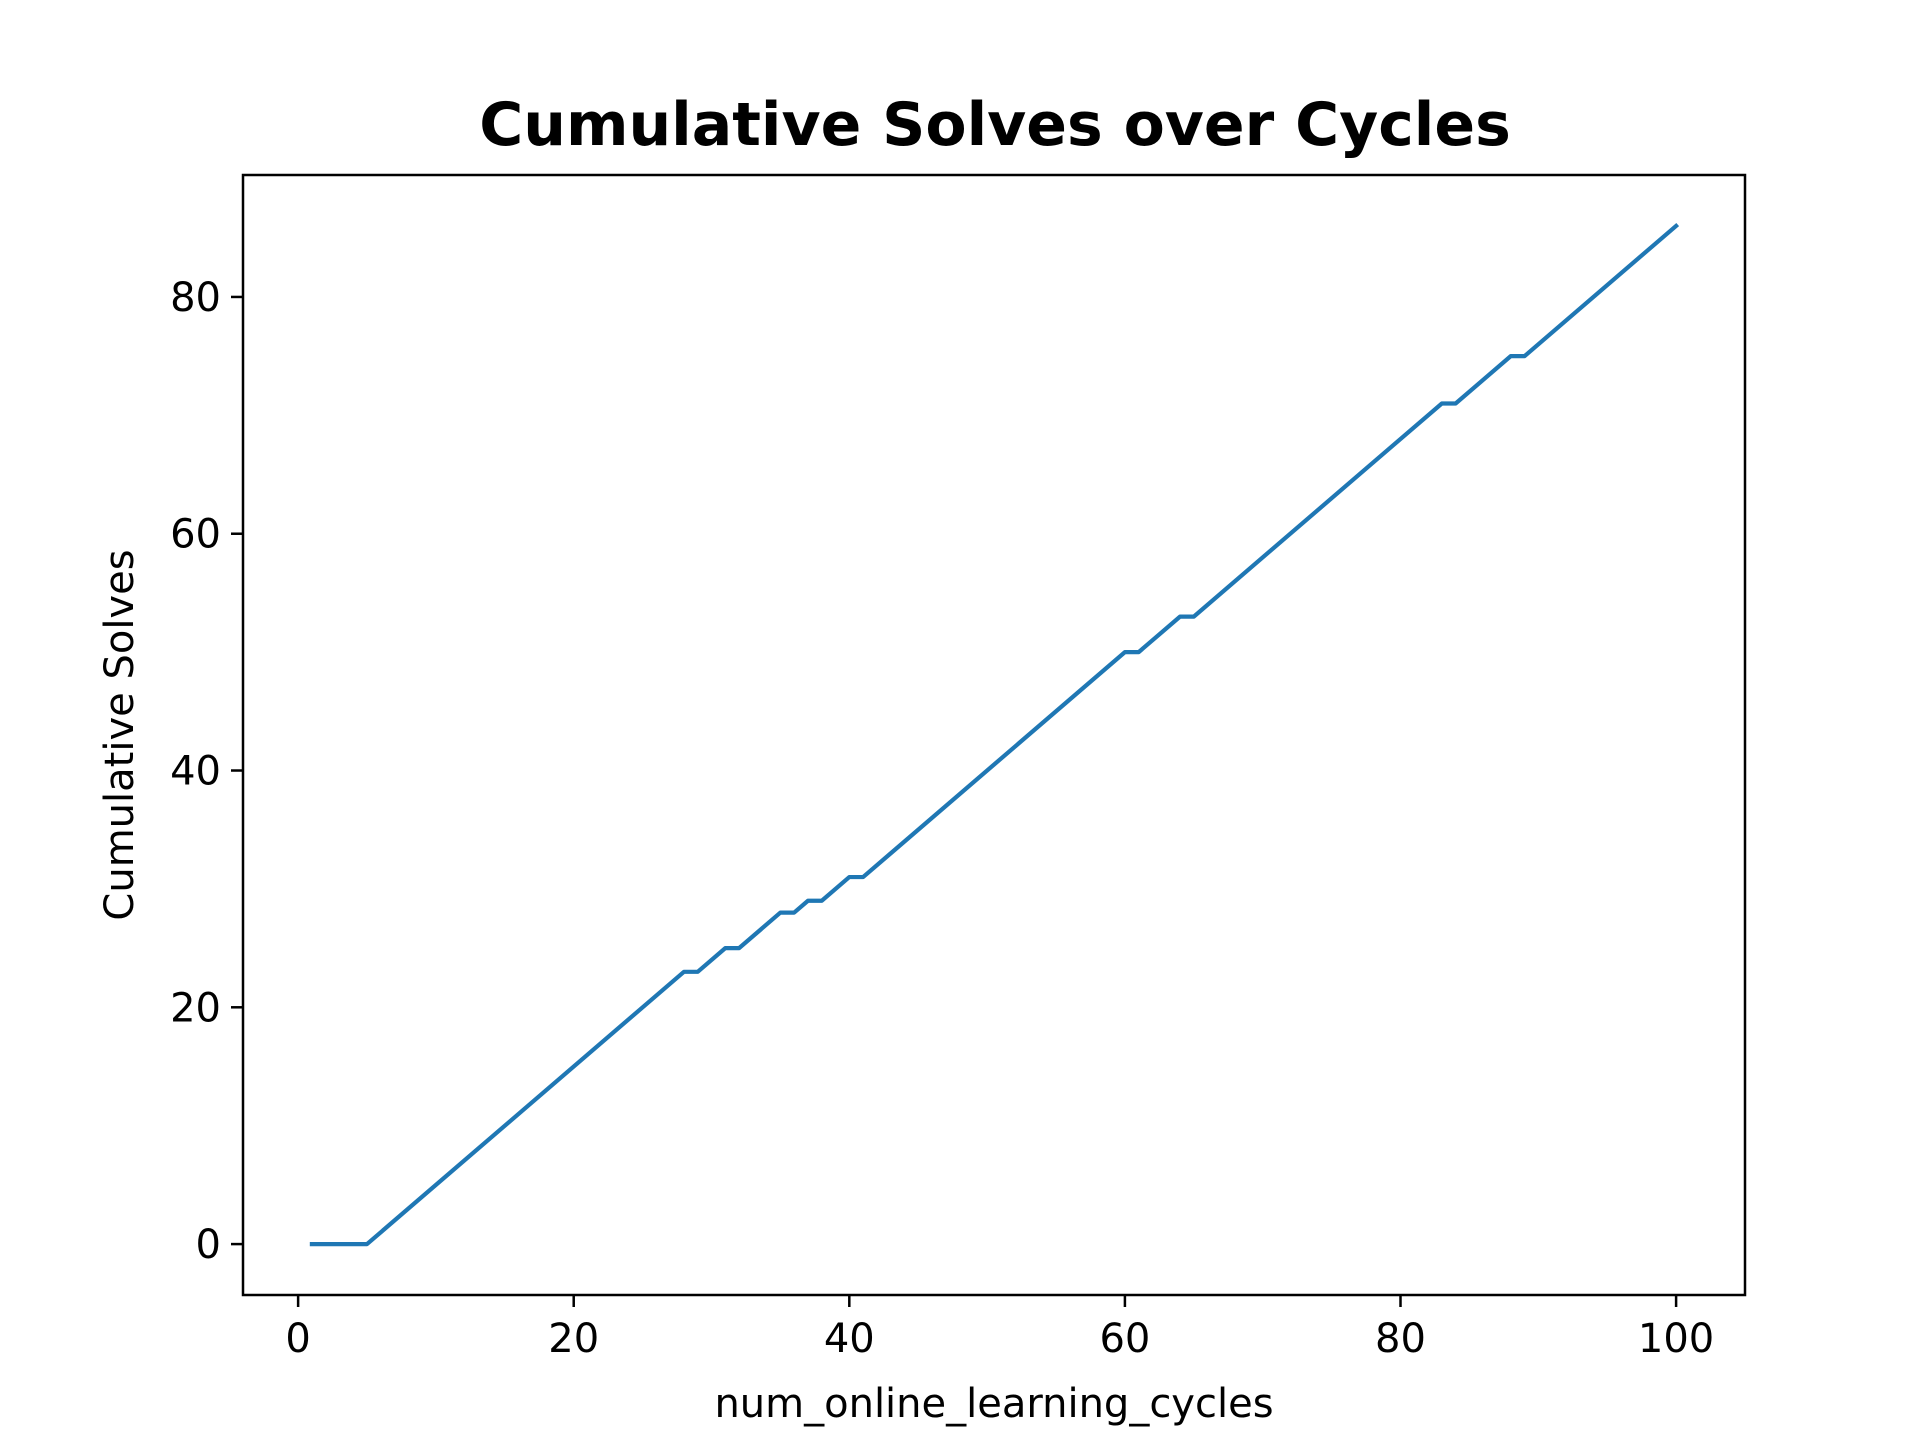 The image size is (1920, 1440). I want to click on x-tick-label: 0, so click(297, 1339).